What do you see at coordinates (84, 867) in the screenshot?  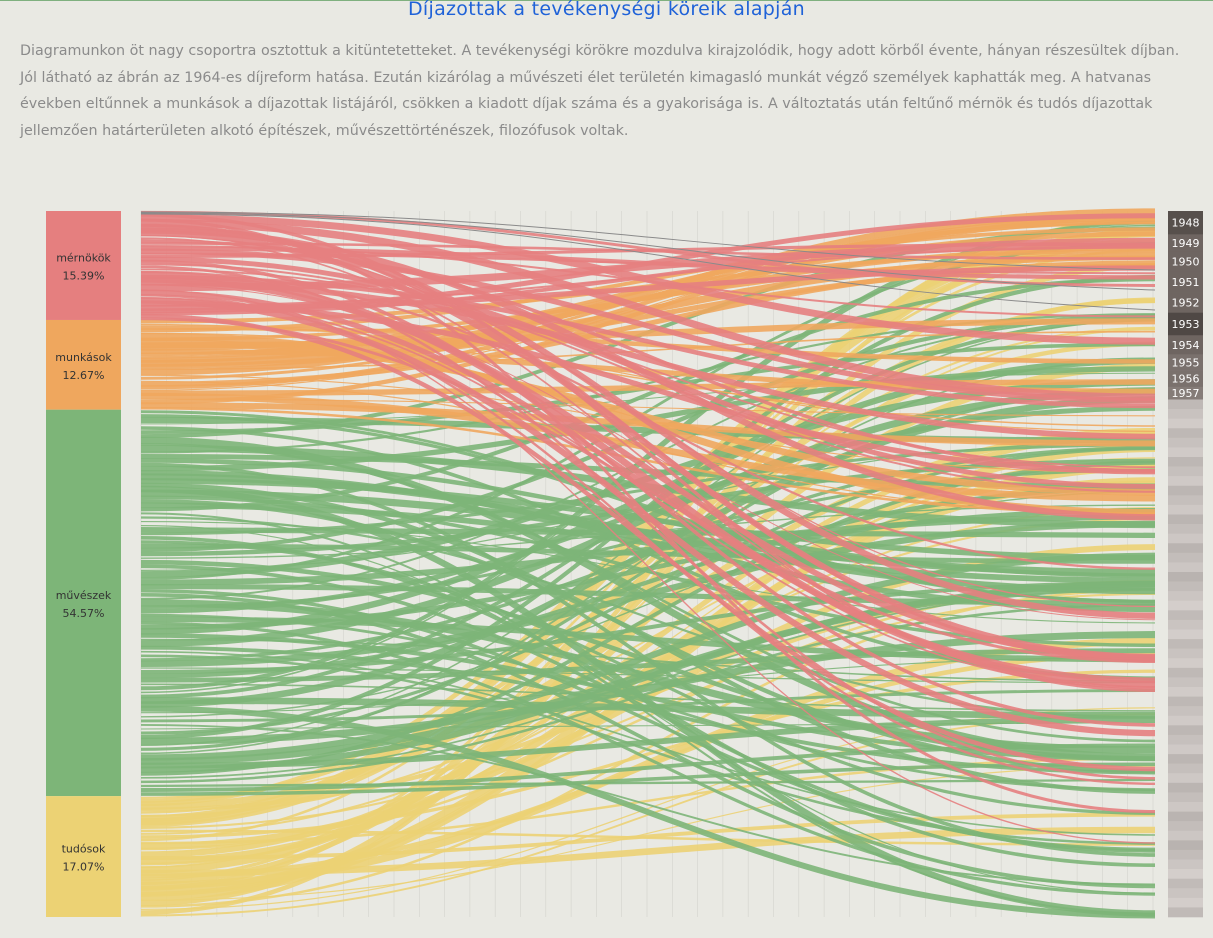 I see `category-share-label: 17.07%` at bounding box center [84, 867].